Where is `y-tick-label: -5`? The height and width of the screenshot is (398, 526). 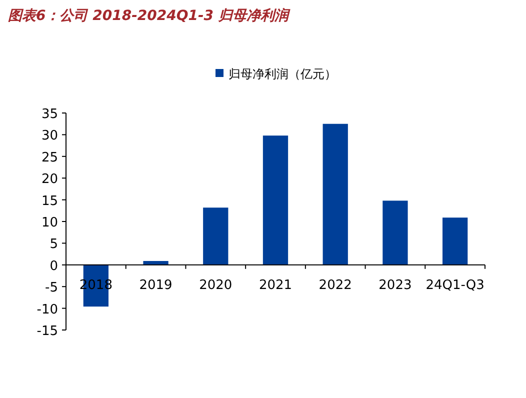 y-tick-label: -5 is located at coordinates (51, 288).